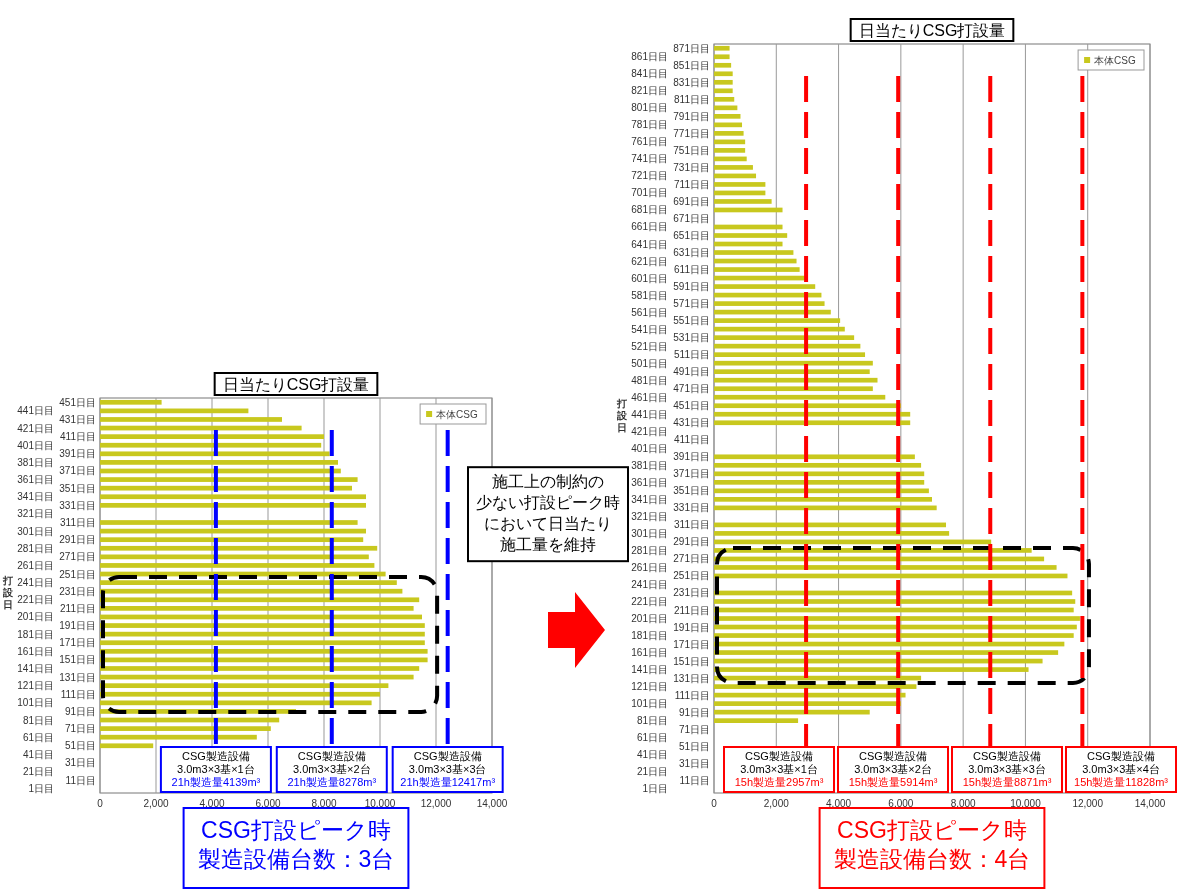 Image resolution: width=1180 pixels, height=891 pixels. Describe the element at coordinates (649, 159) in the screenshot. I see `y-tick-label: 741日目` at that location.